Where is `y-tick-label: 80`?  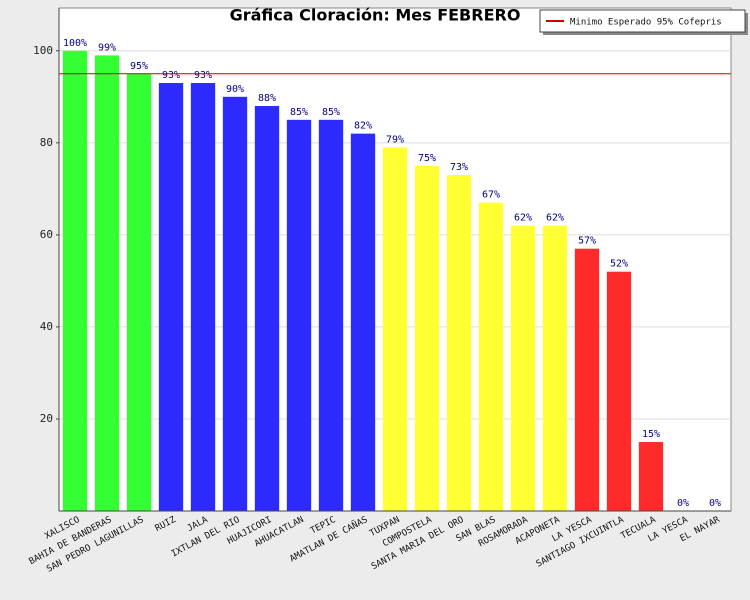
y-tick-label: 80 is located at coordinates (46, 142).